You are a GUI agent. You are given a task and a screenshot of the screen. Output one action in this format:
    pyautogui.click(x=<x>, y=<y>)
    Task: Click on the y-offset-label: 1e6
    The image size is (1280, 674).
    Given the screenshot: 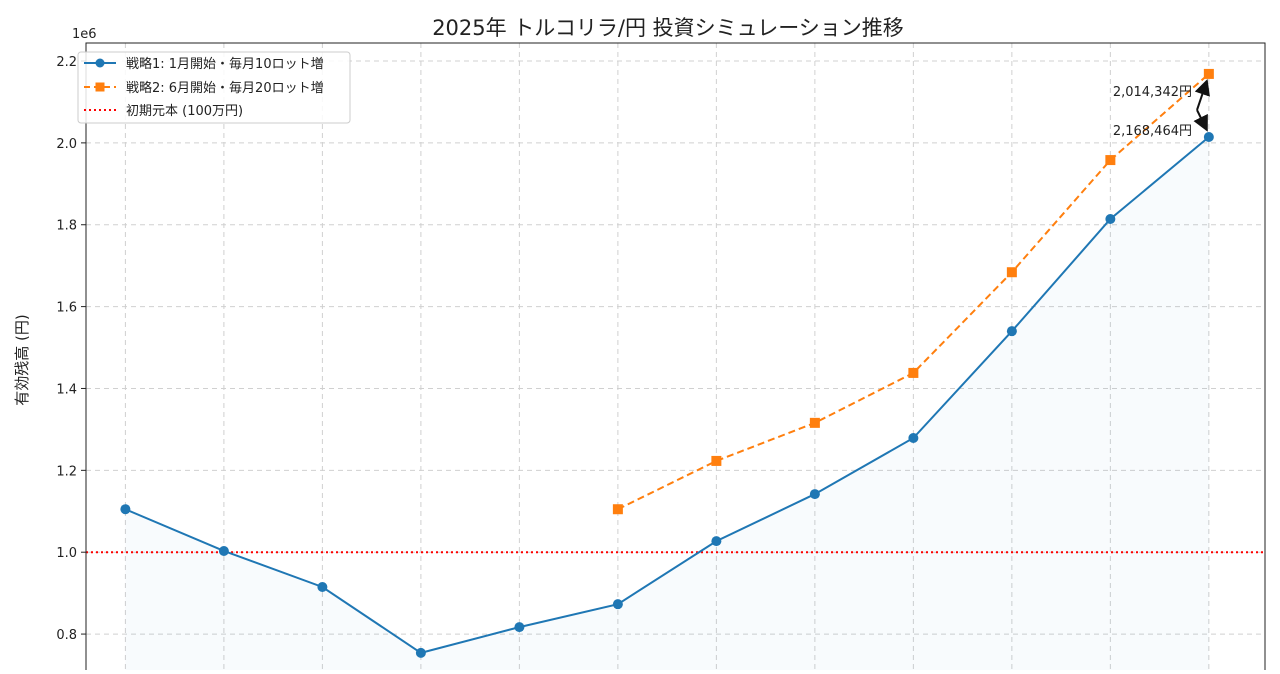 What is the action you would take?
    pyautogui.click(x=84, y=34)
    